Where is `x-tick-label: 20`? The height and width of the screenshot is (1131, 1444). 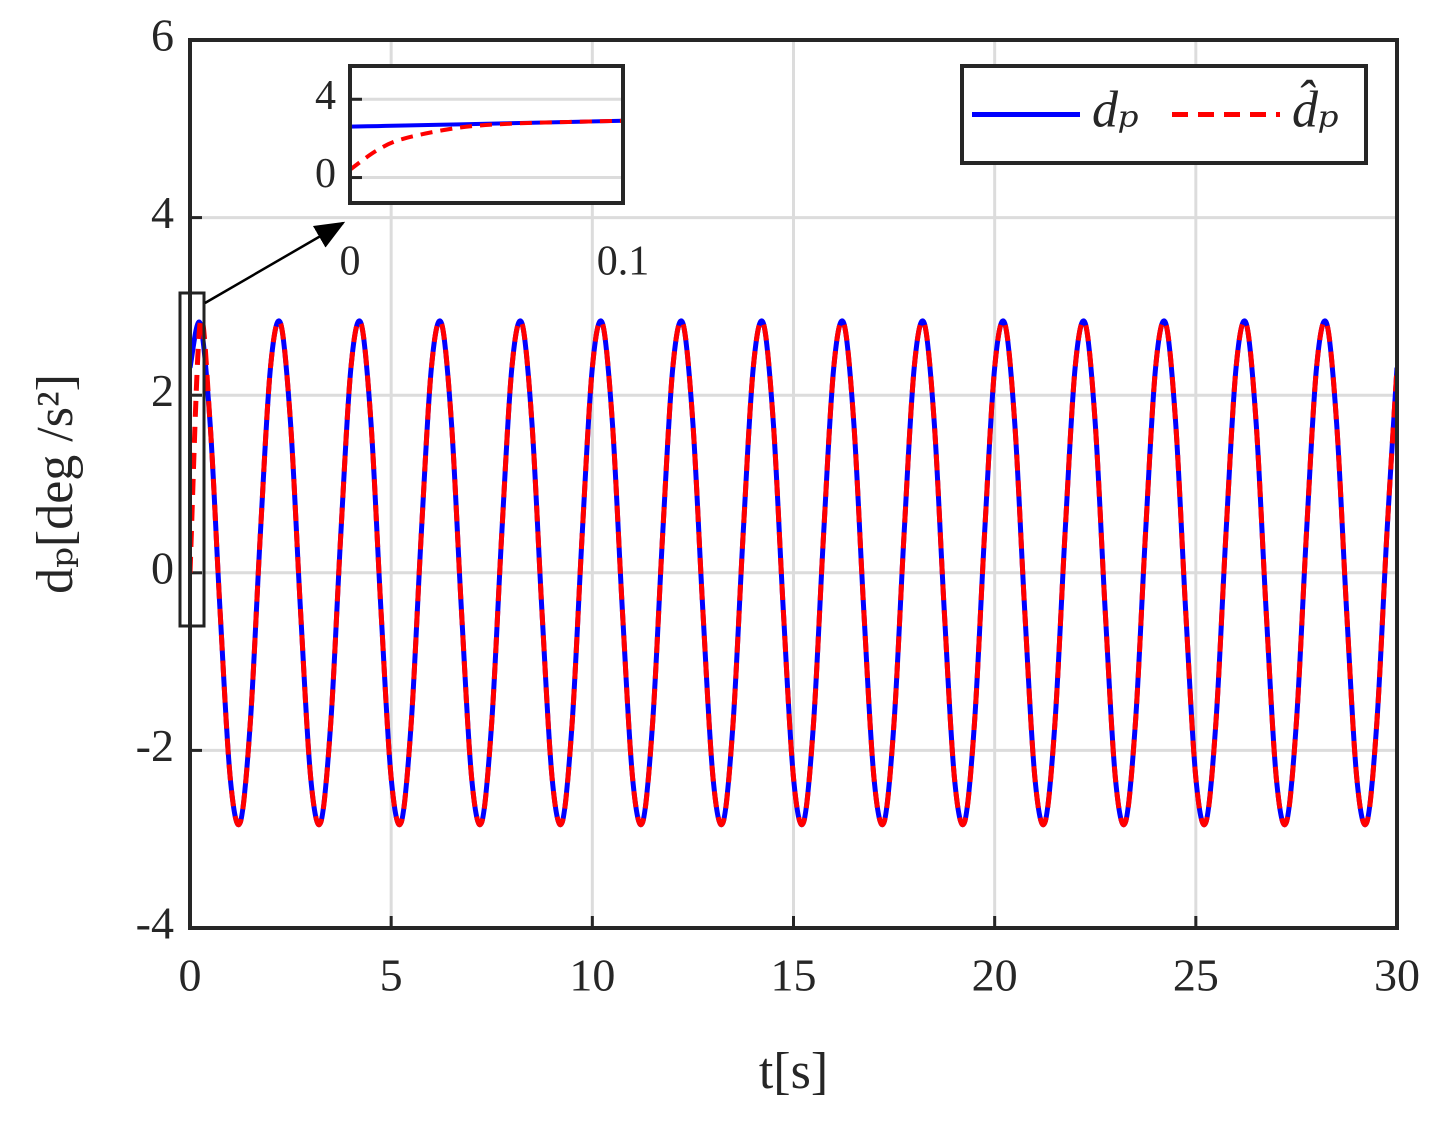 x-tick-label: 20 is located at coordinates (995, 975).